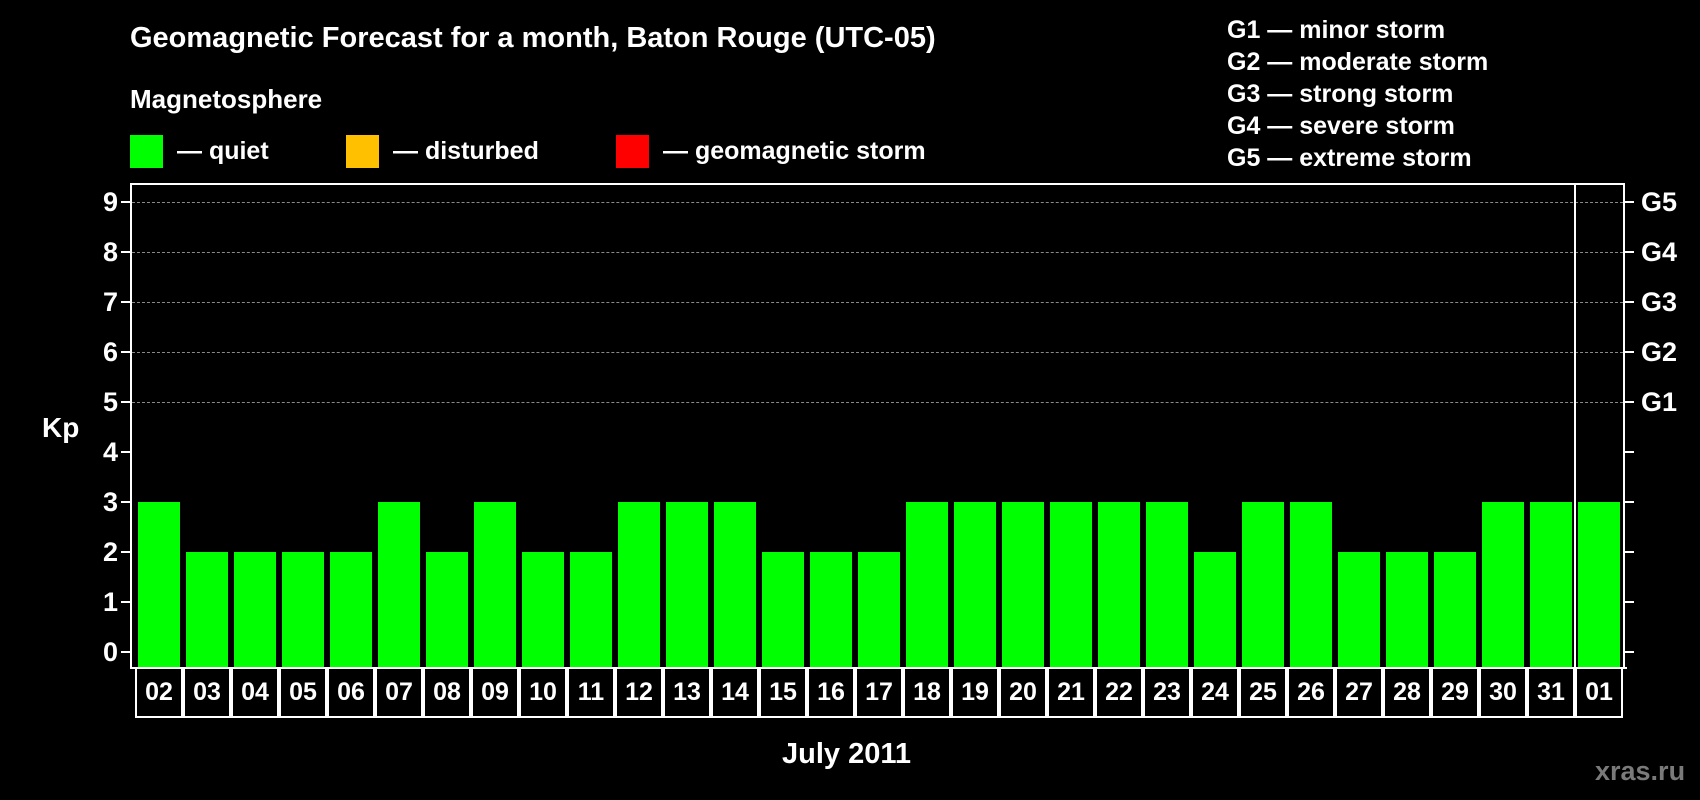  Describe the element at coordinates (1503, 693) in the screenshot. I see `x-tick-label-30: 30` at that location.